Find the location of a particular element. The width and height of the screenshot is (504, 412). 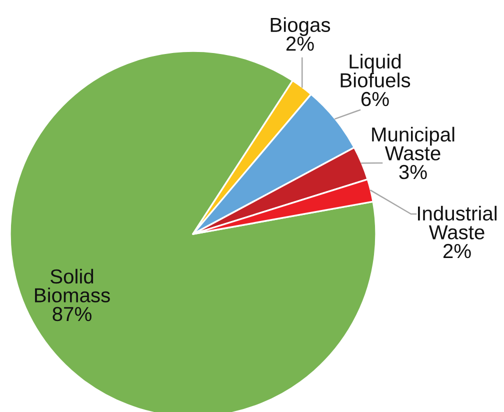

data-label: 6% is located at coordinates (375, 99).